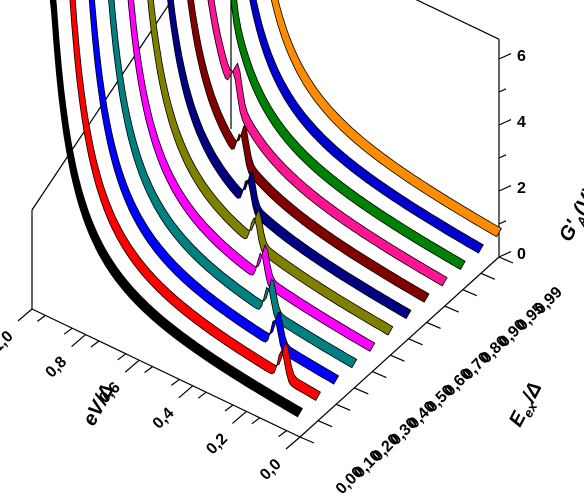 The width and height of the screenshot is (584, 499). What do you see at coordinates (521, 56) in the screenshot?
I see `z-tick-label: 6` at bounding box center [521, 56].